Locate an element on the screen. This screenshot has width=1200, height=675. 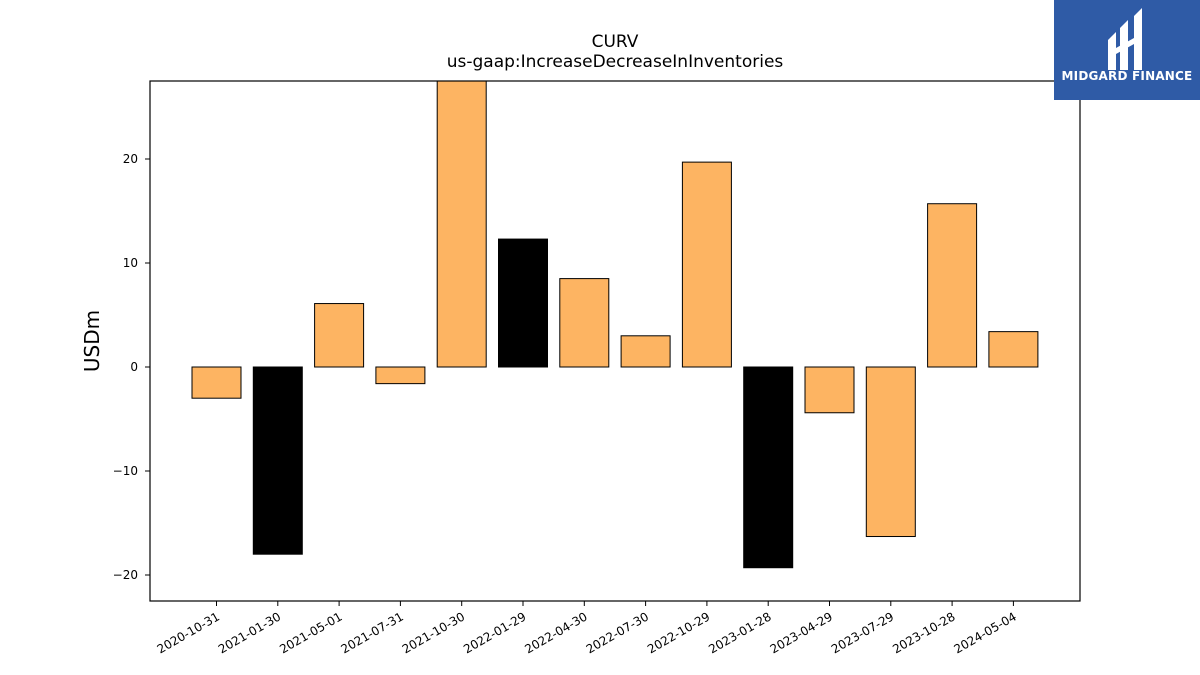
x-tick-label: 2021-10-30 is located at coordinates (433, 632).